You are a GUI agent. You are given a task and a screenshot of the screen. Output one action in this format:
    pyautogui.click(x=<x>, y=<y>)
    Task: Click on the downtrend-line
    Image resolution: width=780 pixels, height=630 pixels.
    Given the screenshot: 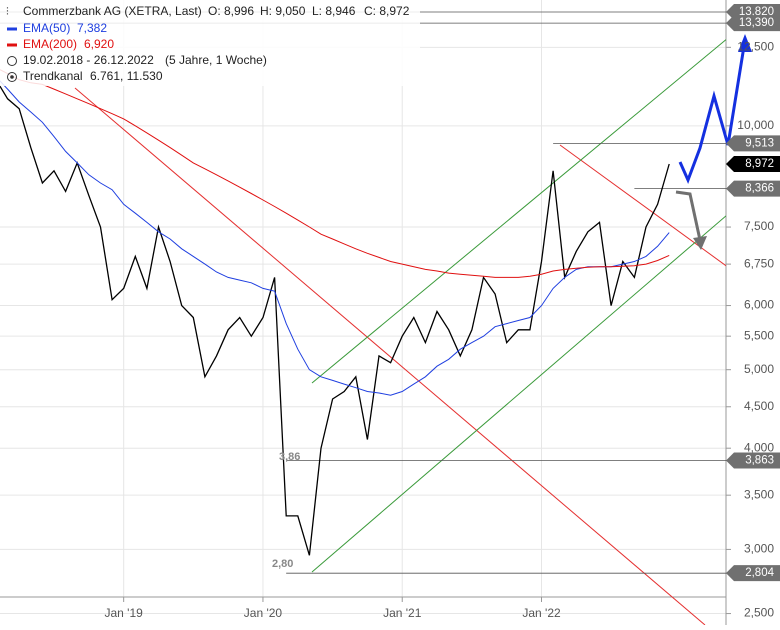 What is the action you would take?
    pyautogui.click(x=642, y=205)
    